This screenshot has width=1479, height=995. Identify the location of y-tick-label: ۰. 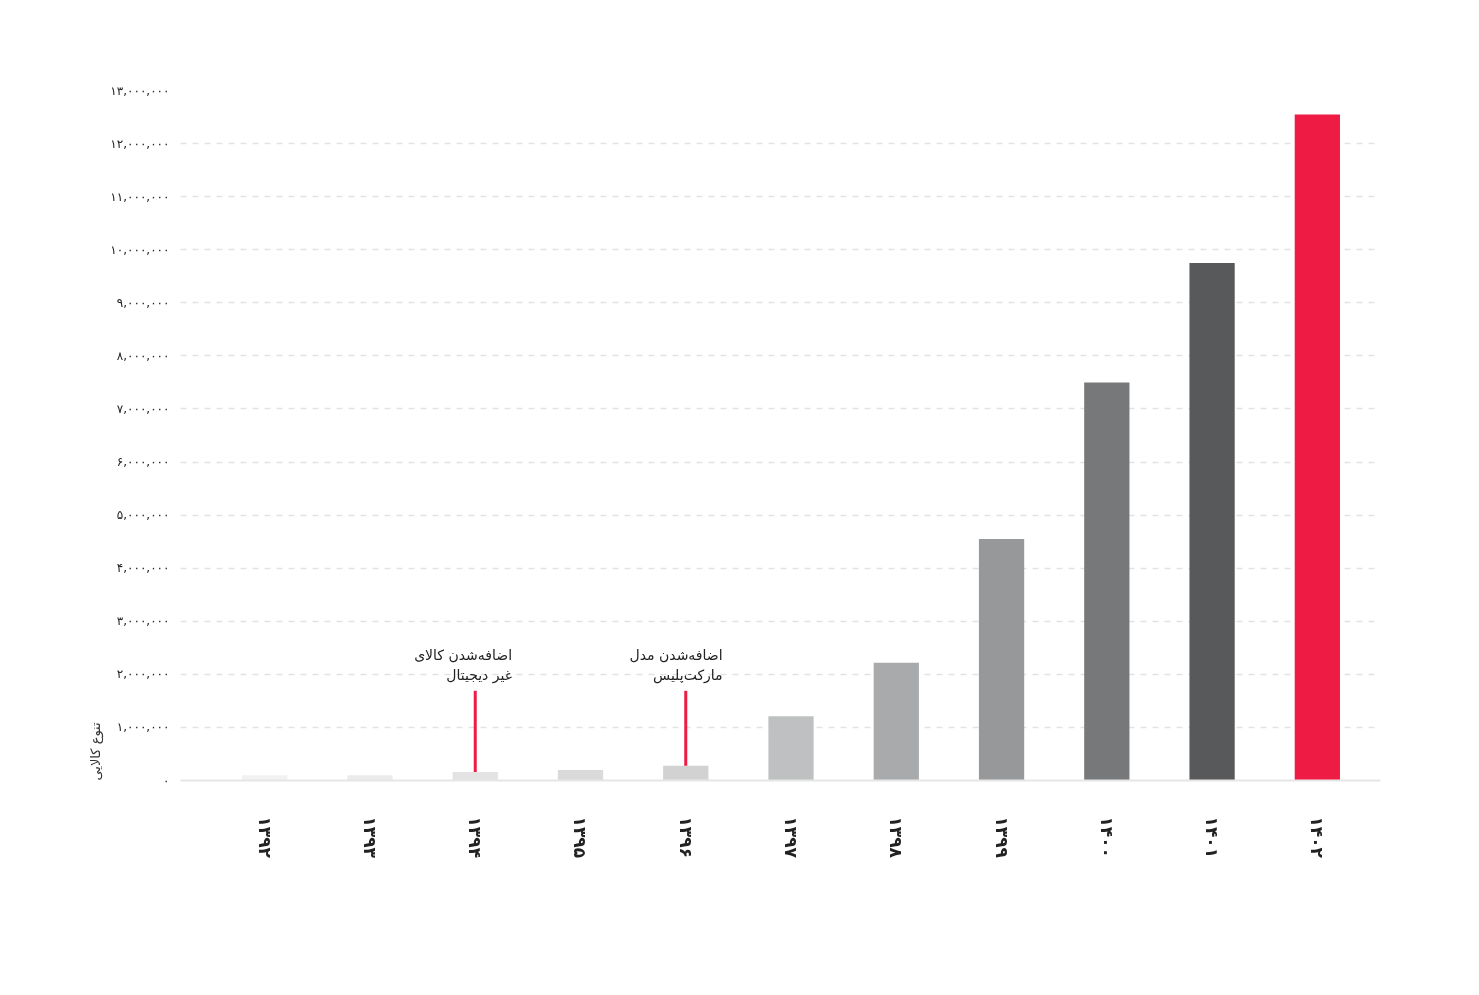
(166, 780).